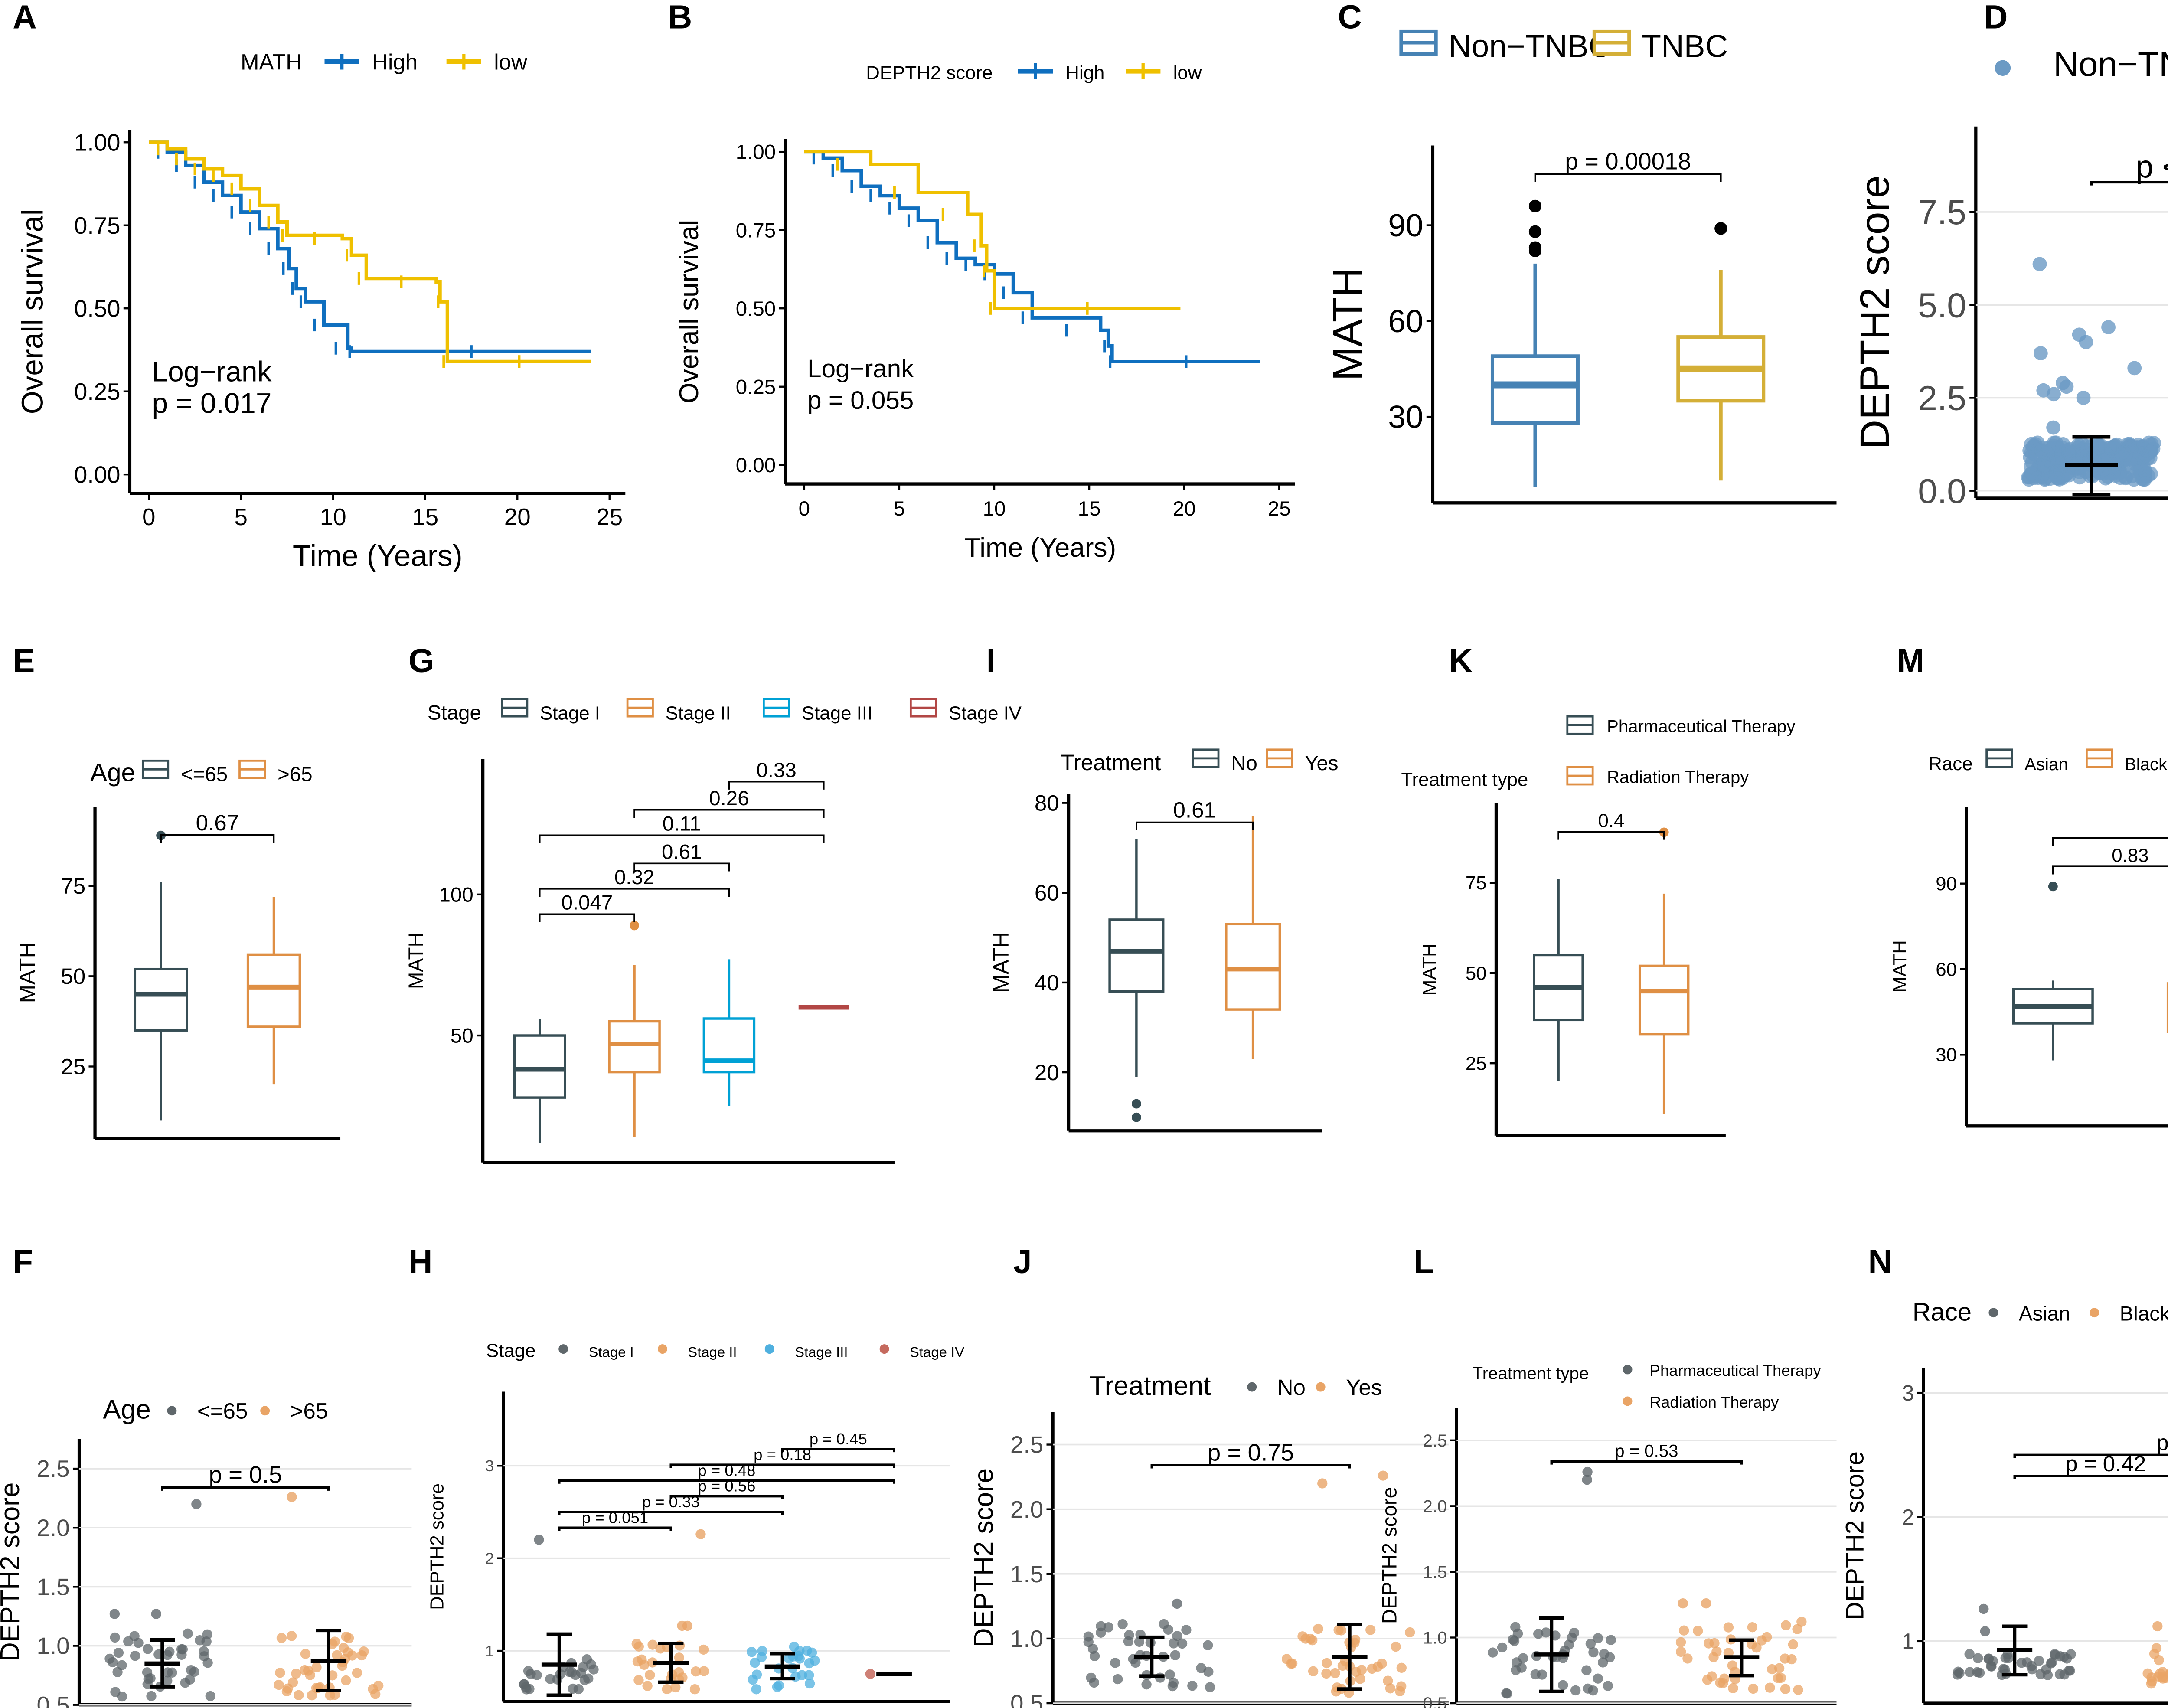 Image resolution: width=2168 pixels, height=1708 pixels. Describe the element at coordinates (860, 369) in the screenshot. I see `logrank-label: Log−rank` at that location.